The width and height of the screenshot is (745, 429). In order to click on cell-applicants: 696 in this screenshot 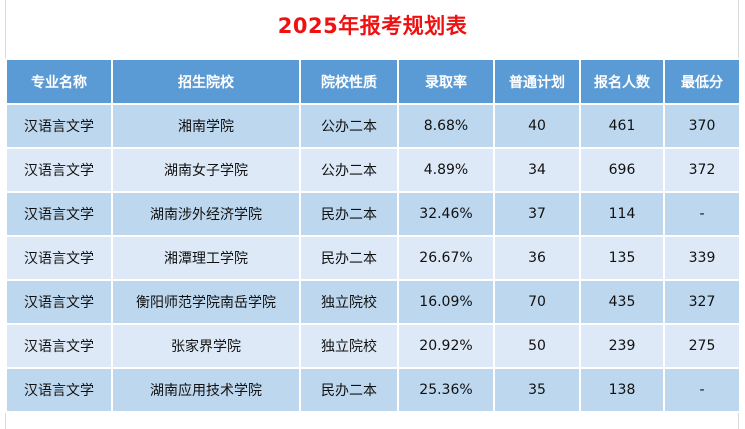, I will do `click(622, 170)`.